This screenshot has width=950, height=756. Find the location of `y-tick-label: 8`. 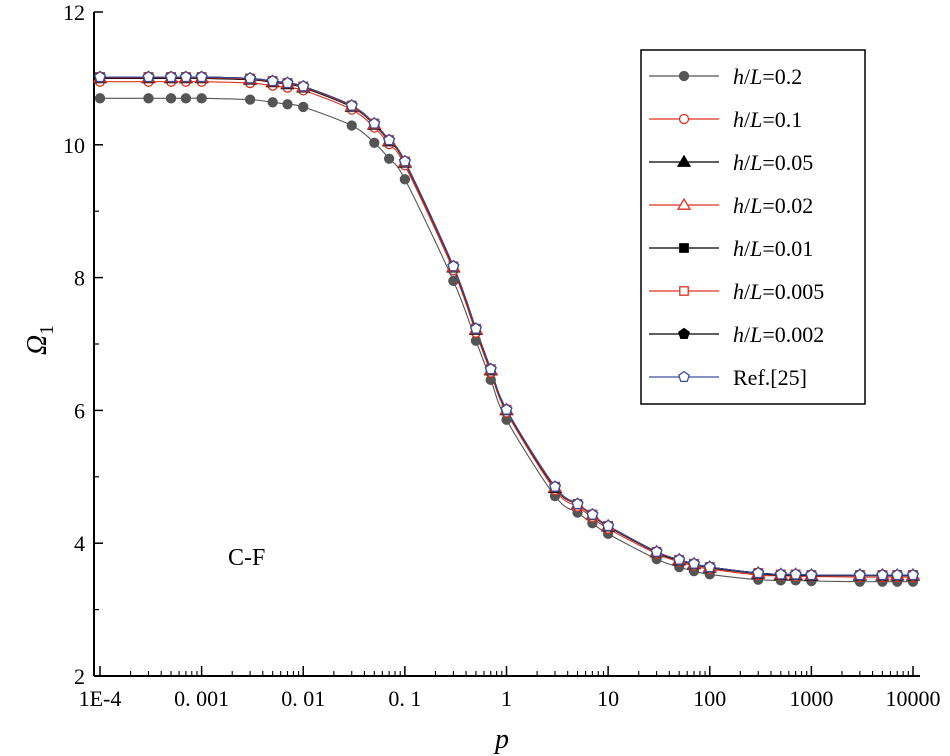

y-tick-label: 8 is located at coordinates (79, 278).